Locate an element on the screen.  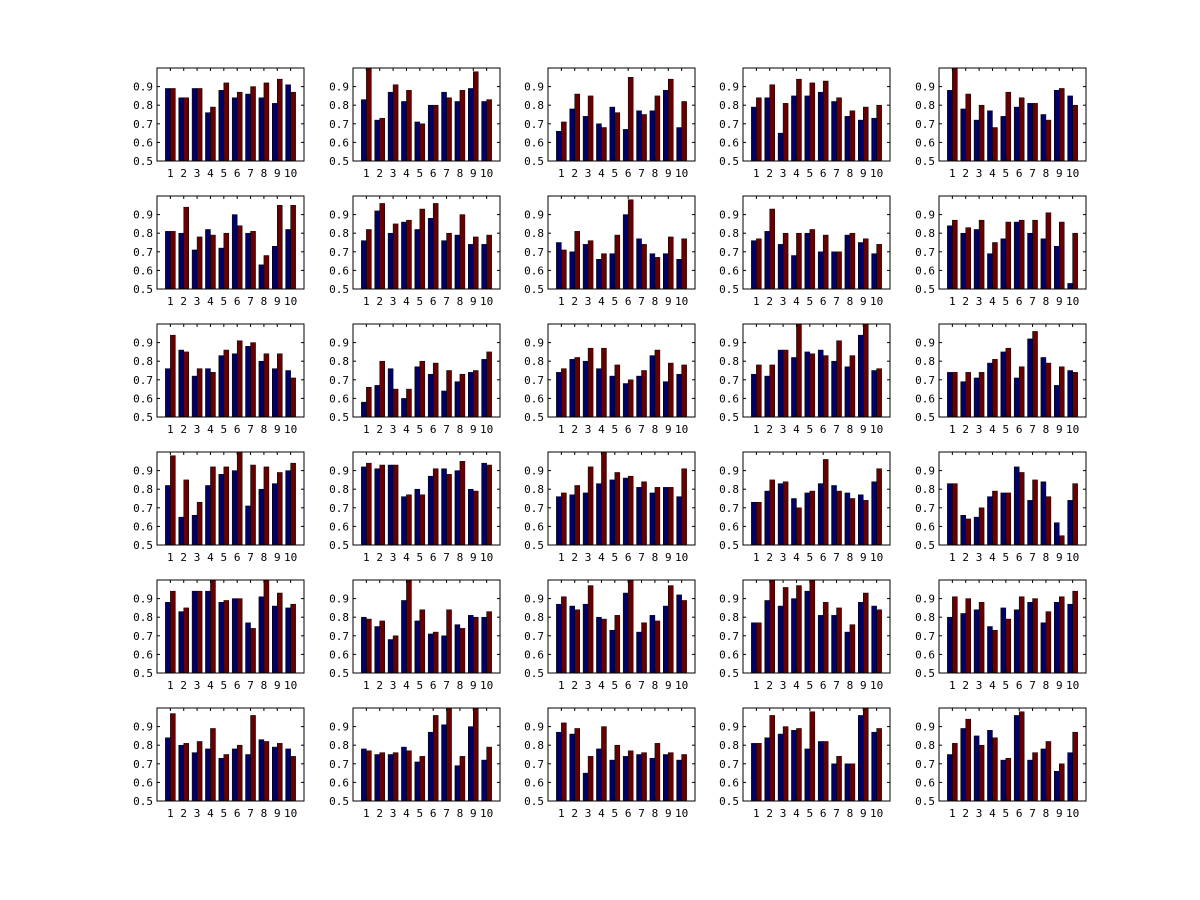
x-tick-label: 3 is located at coordinates (197, 557).